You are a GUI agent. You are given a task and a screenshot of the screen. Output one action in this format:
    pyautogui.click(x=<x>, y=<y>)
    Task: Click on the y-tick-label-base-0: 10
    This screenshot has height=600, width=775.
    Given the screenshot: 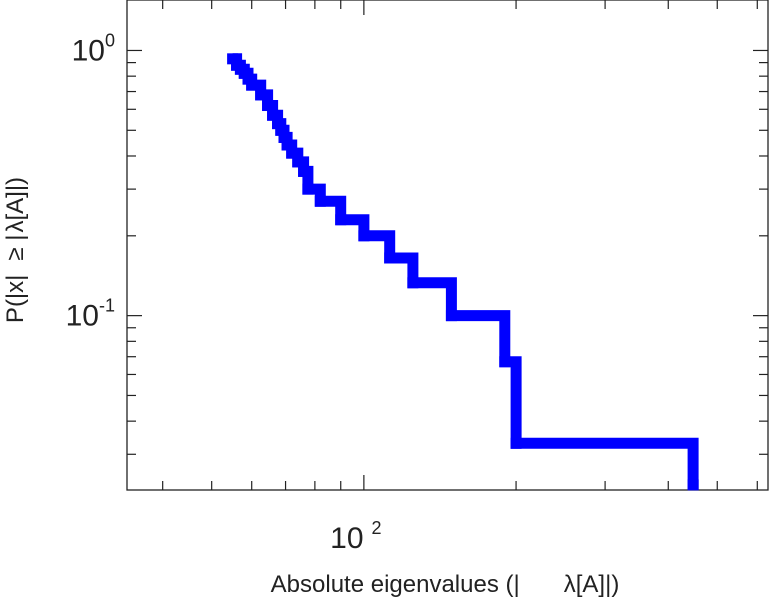 What is the action you would take?
    pyautogui.click(x=88, y=50)
    